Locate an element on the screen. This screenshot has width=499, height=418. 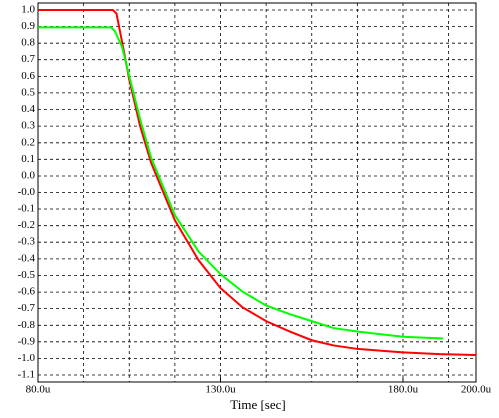
y-tick-label: -1.1 is located at coordinates (26, 375).